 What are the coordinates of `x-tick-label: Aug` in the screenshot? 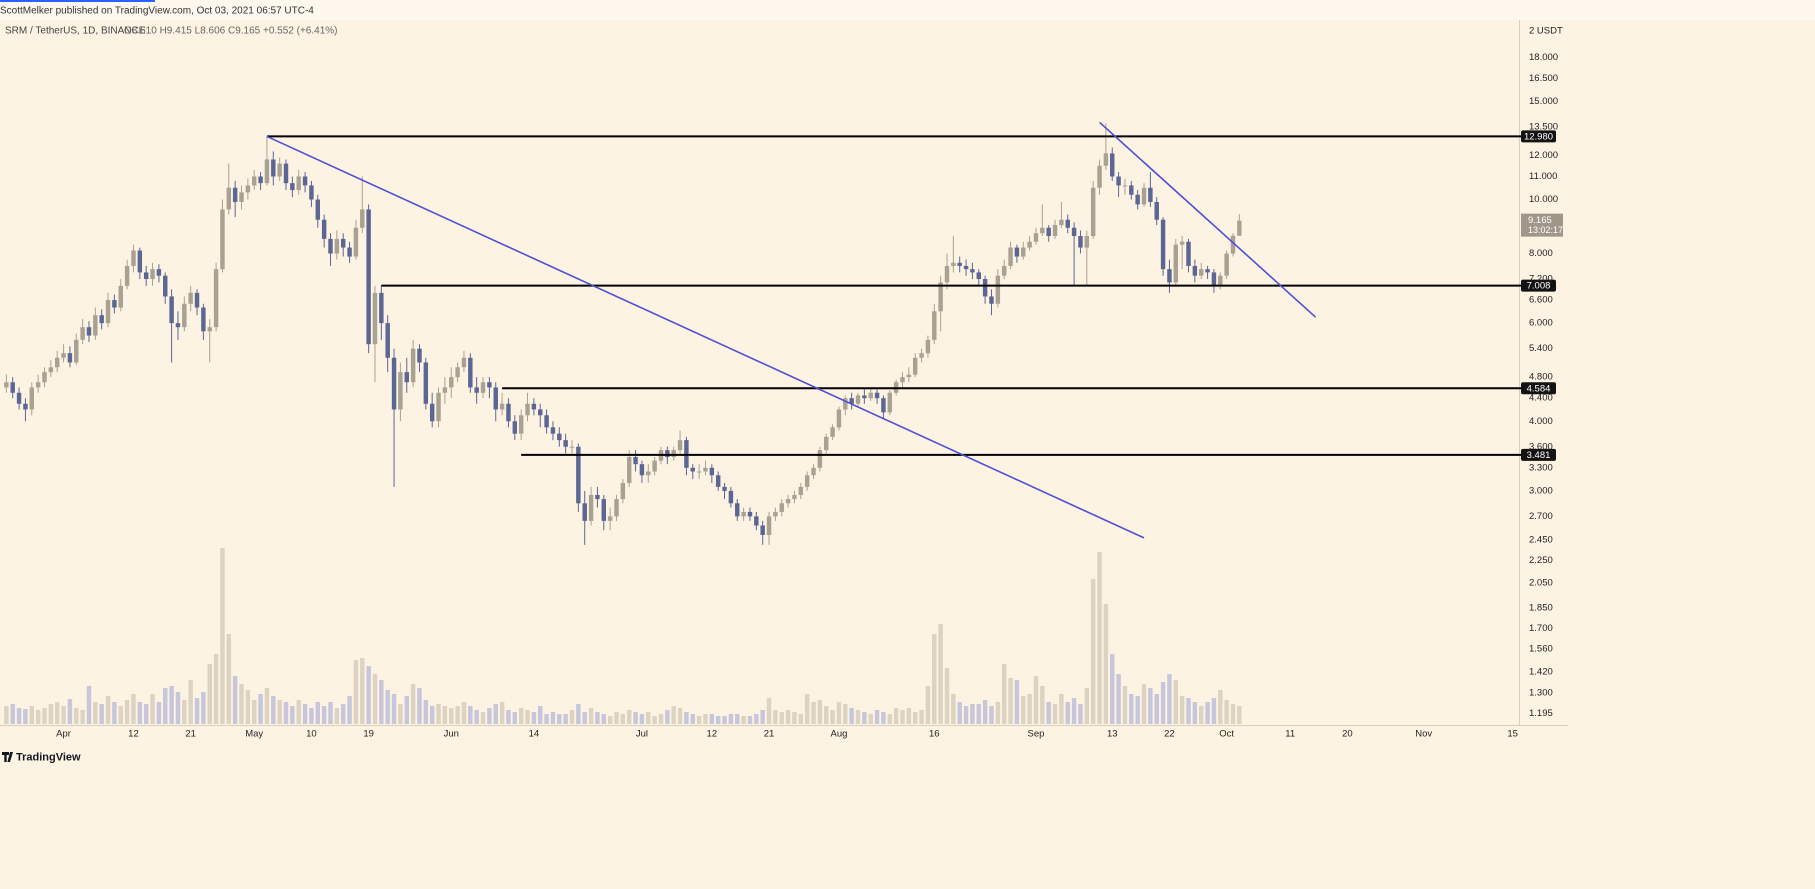 It's located at (838, 734).